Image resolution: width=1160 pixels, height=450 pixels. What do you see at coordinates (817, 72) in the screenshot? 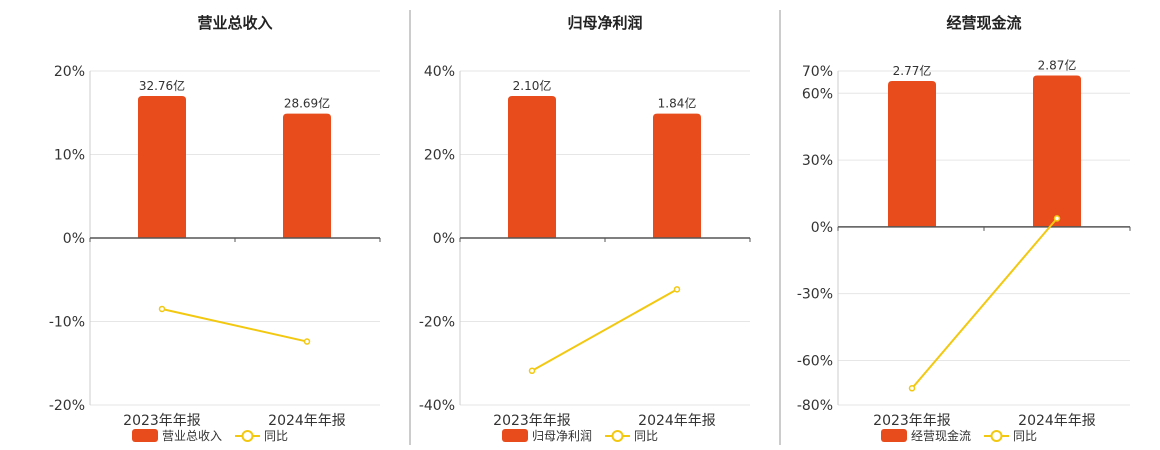
I see `y-tick-label: 70%` at bounding box center [817, 72].